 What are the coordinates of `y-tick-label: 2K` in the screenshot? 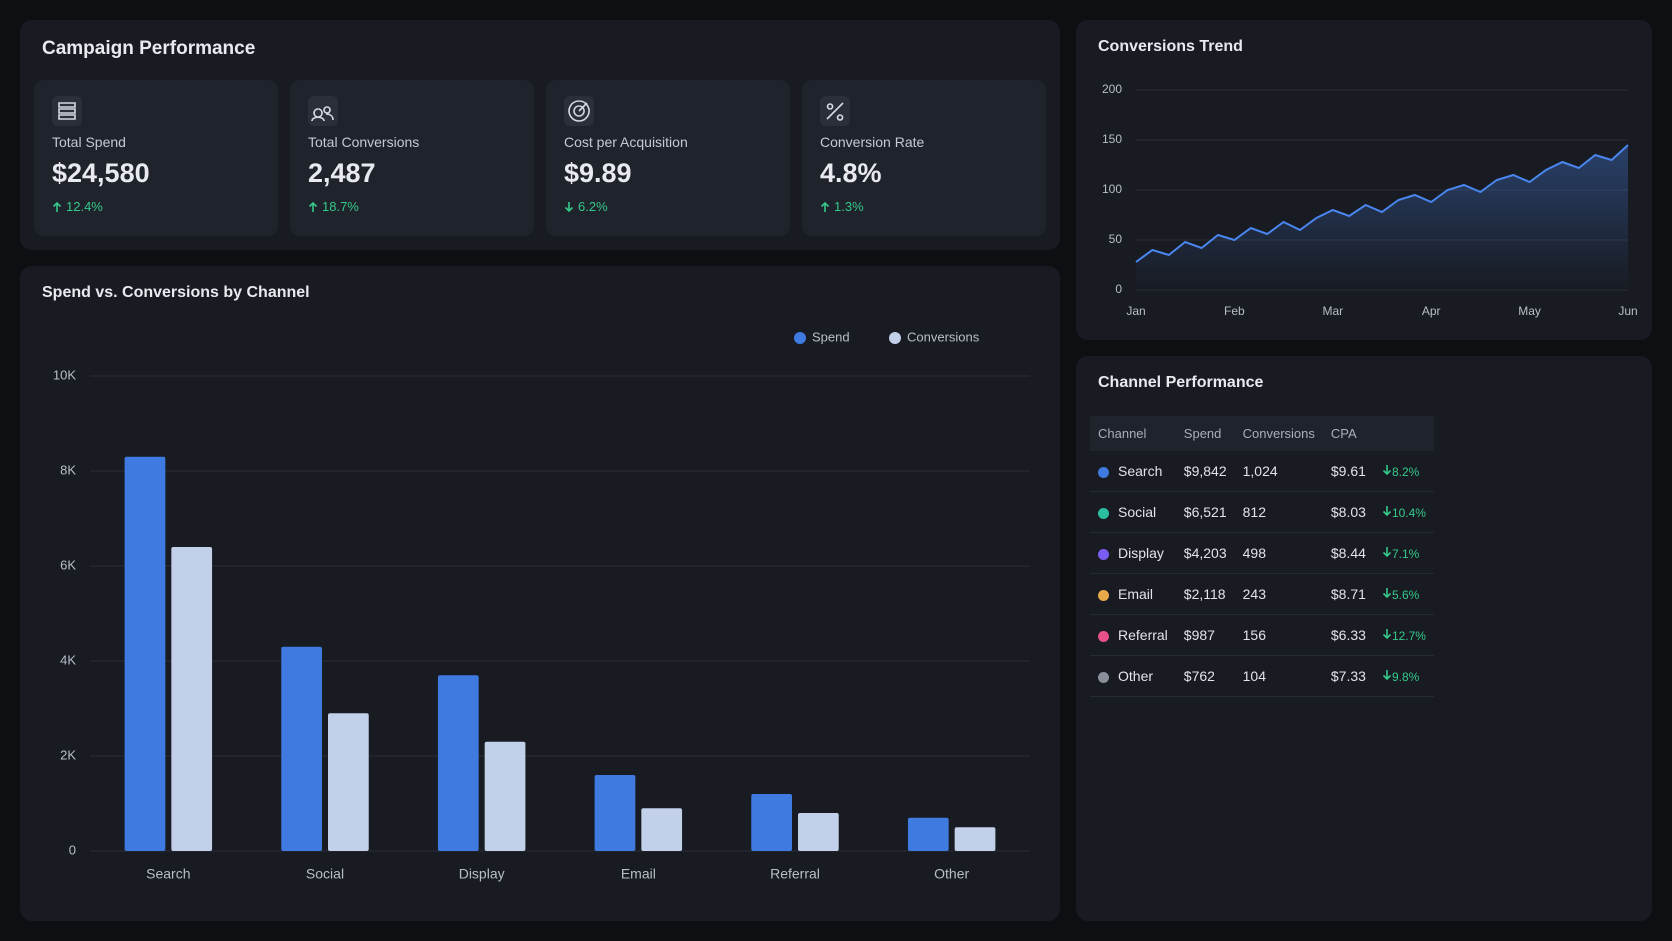 It's located at (68, 754).